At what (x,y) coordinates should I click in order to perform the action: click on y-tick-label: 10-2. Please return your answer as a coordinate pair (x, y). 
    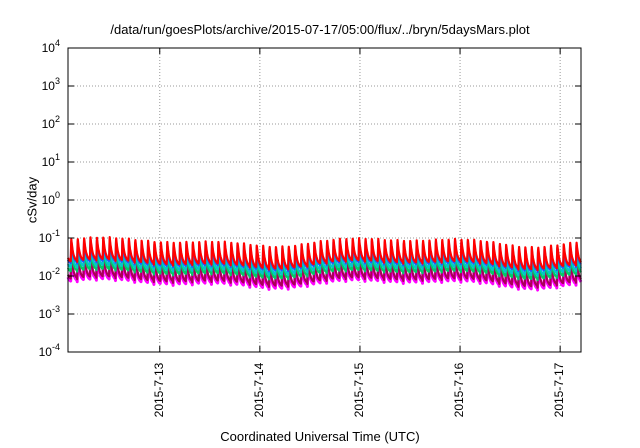
    Looking at the image, I should click on (40, 274).